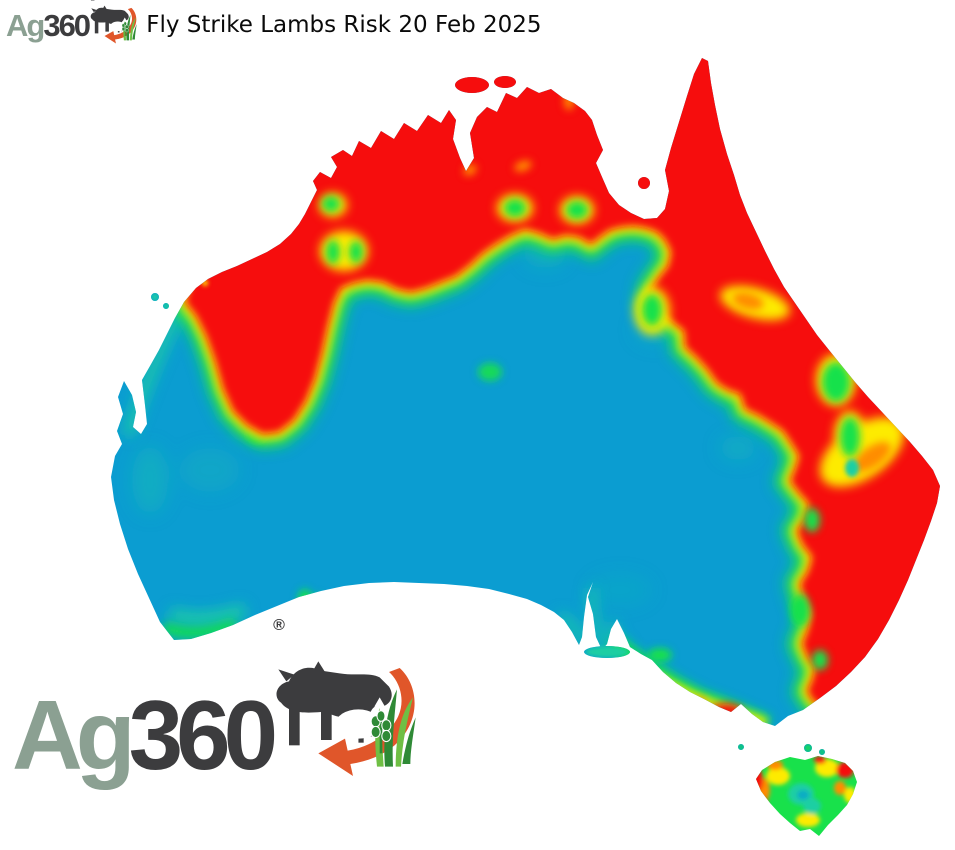 This screenshot has height=850, width=955. I want to click on ag360-logo-graphic-large, so click(346, 718).